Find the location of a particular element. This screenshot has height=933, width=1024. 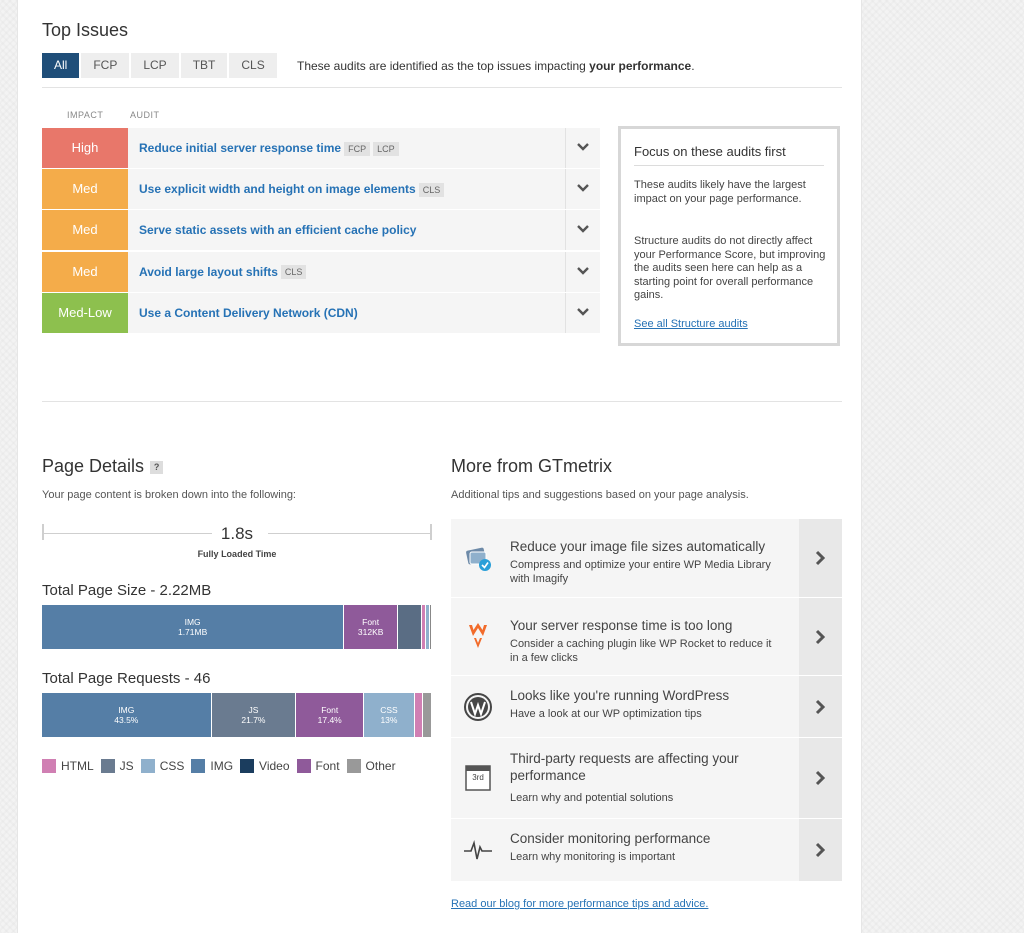

bar-segment: CSS 13% is located at coordinates (389, 715).